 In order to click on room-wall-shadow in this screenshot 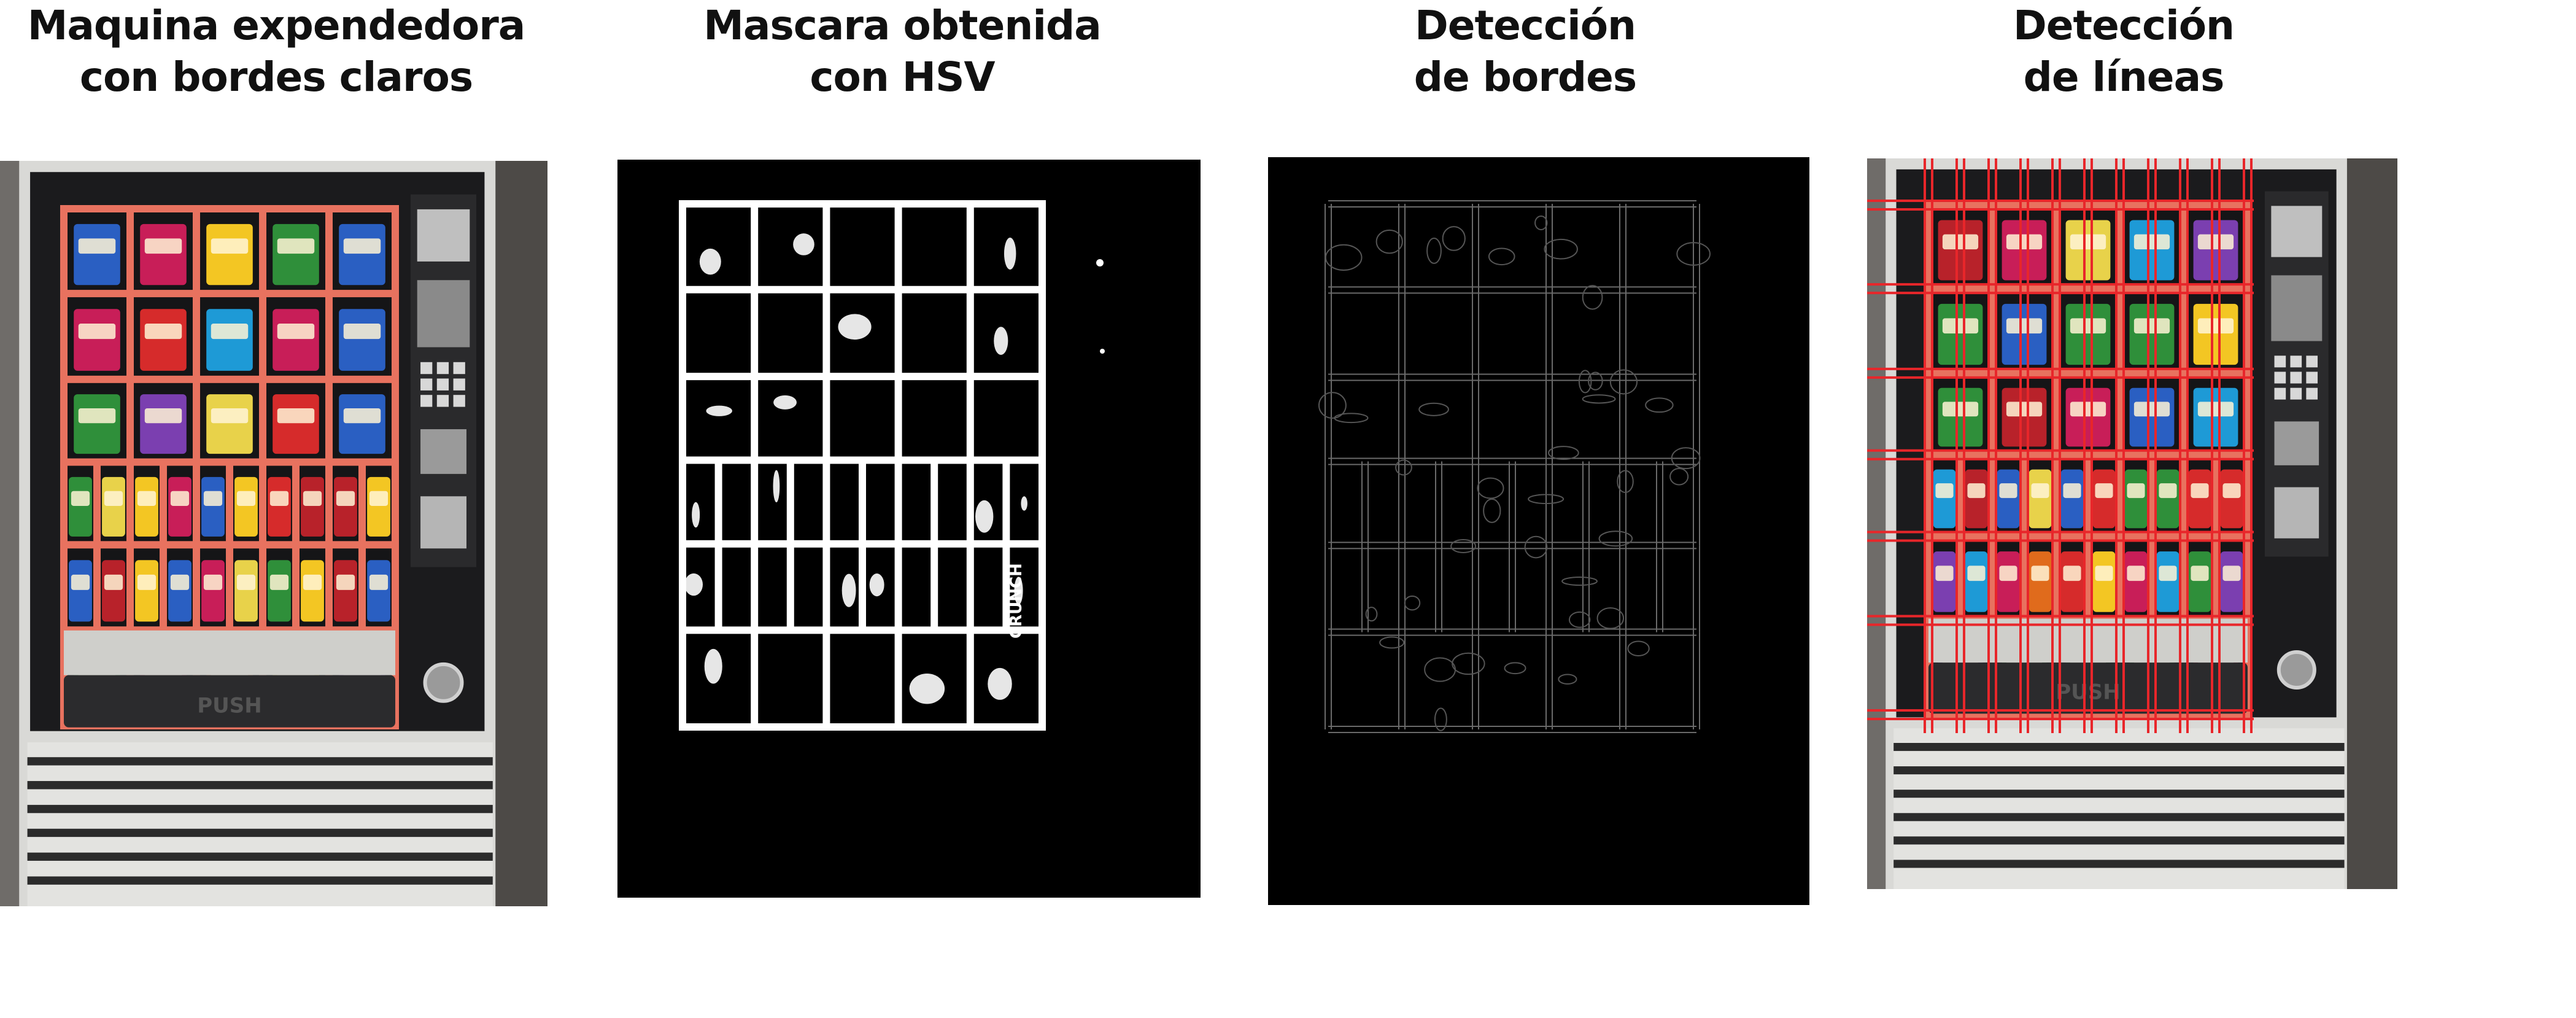, I will do `click(2370, 523)`.